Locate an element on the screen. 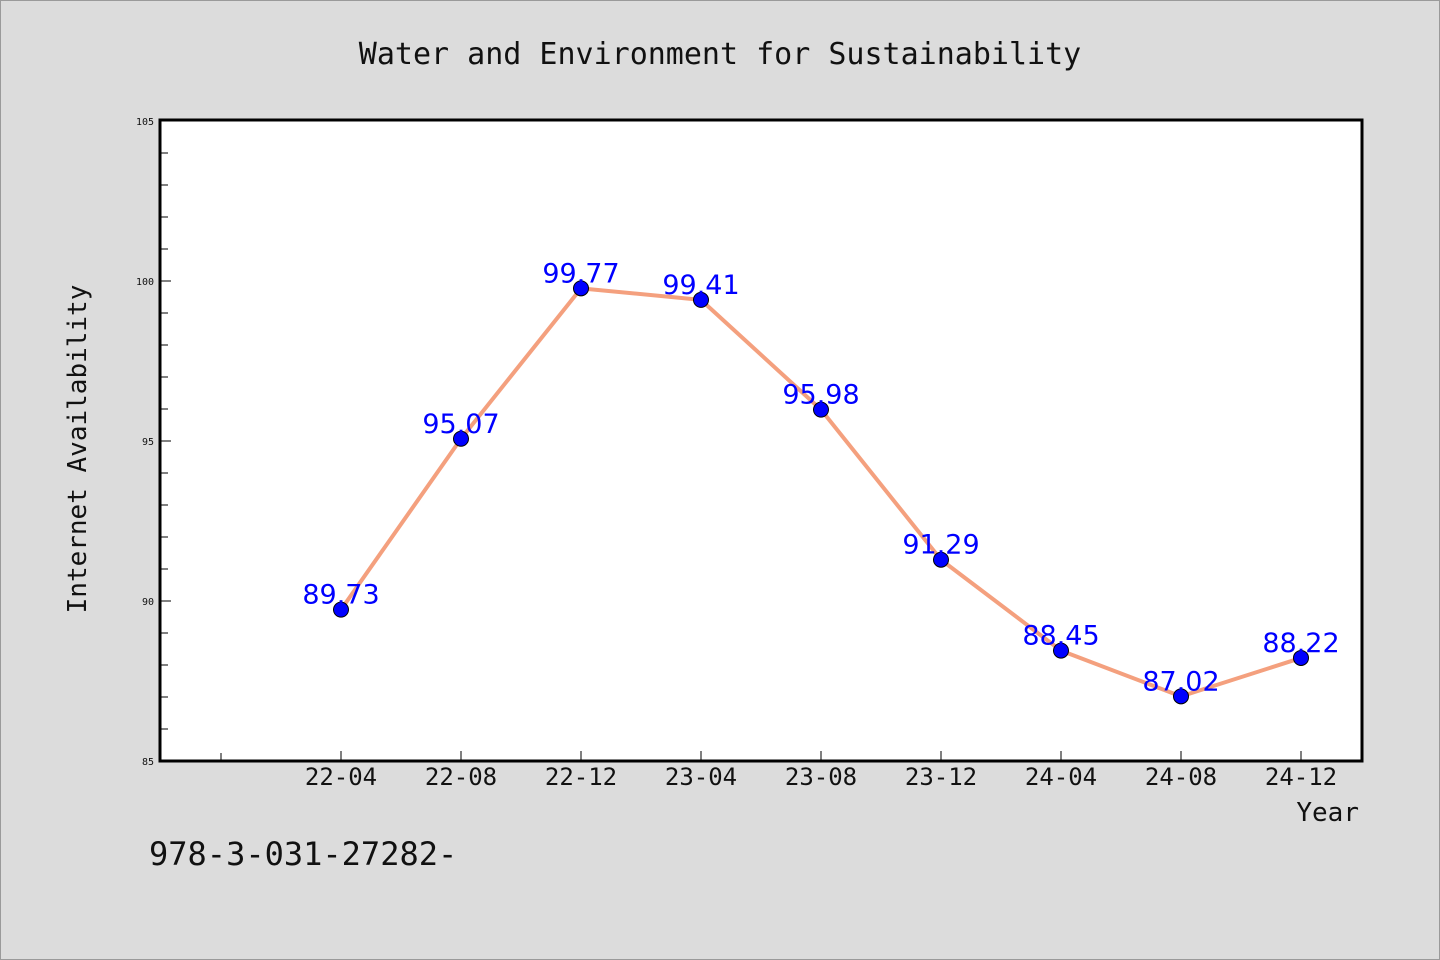 The width and height of the screenshot is (1440, 960). footer-isbn: 978-3-031-27282- is located at coordinates (303, 854).